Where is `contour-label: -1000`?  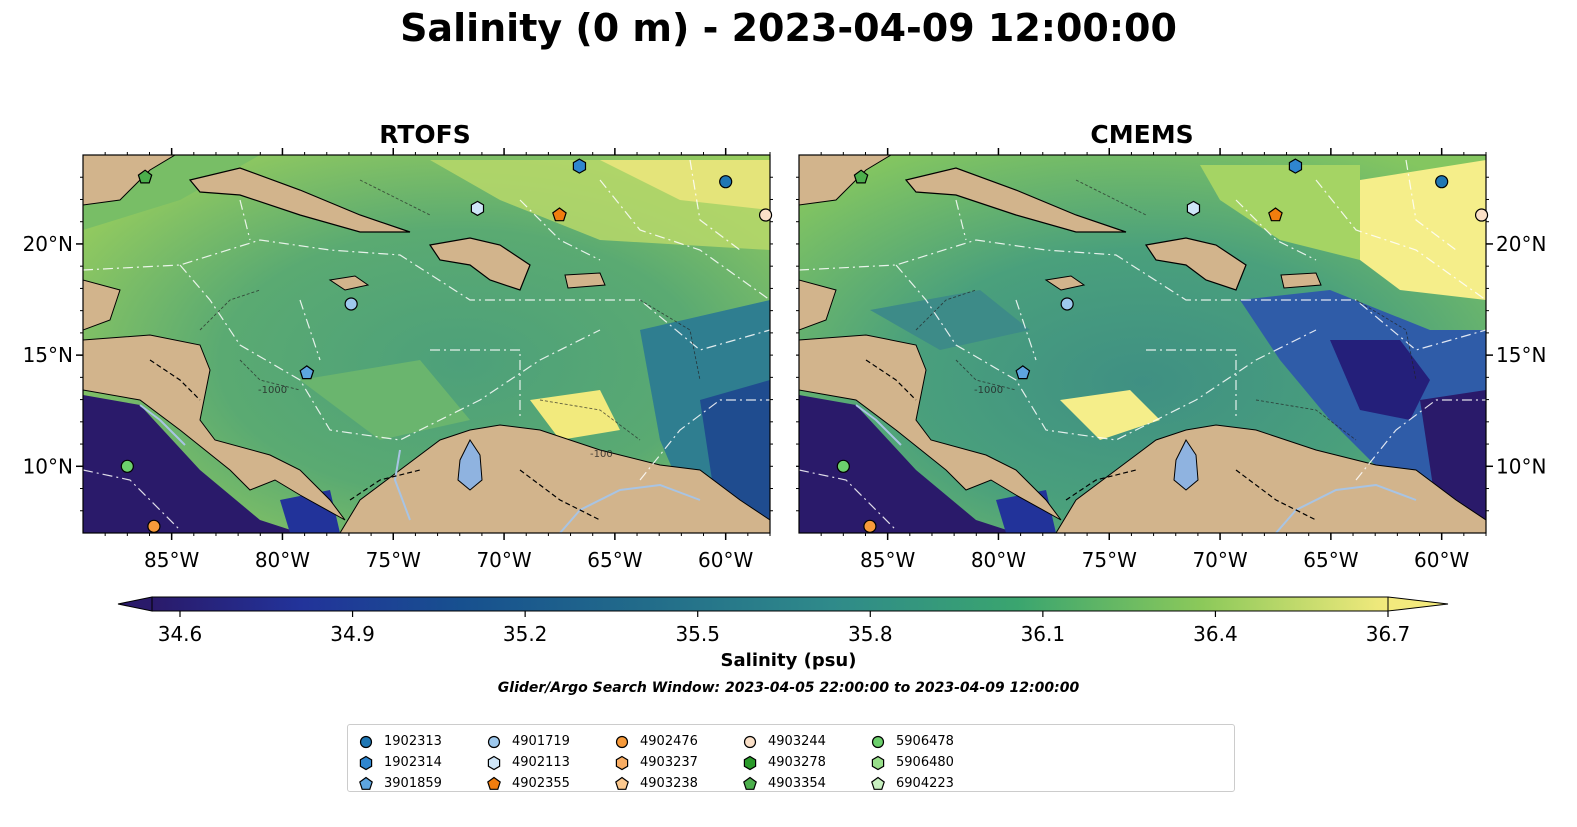
contour-label: -1000 is located at coordinates (988, 390).